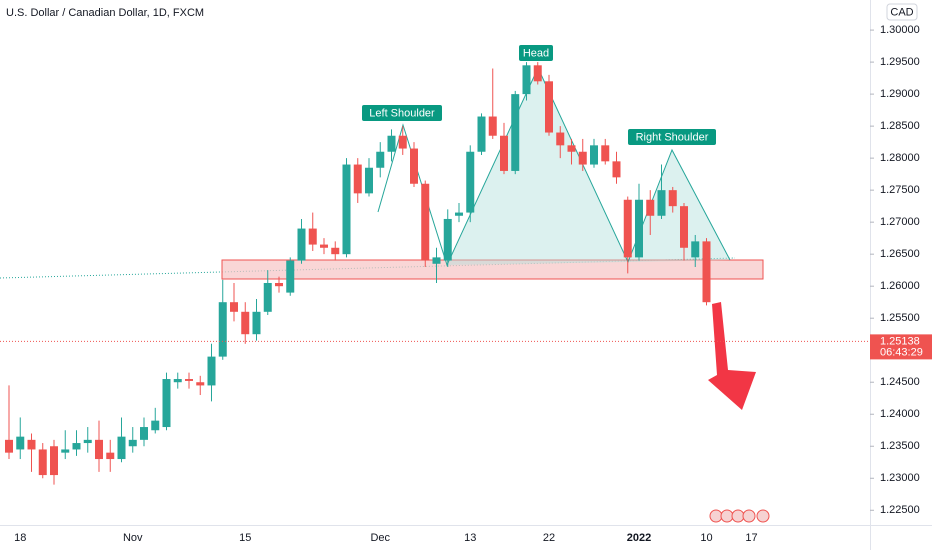  What do you see at coordinates (732, 356) in the screenshot?
I see `forecast-arrow` at bounding box center [732, 356].